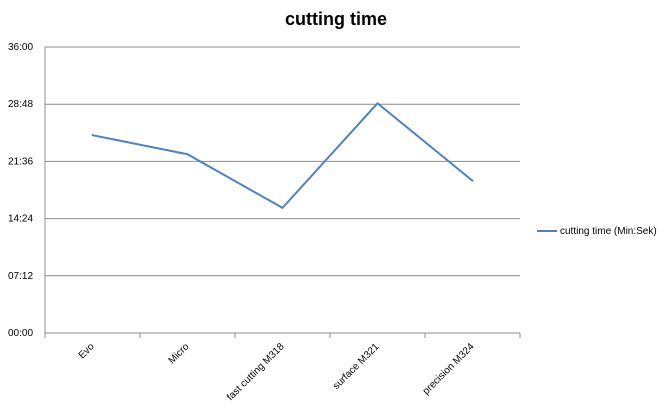 Image resolution: width=666 pixels, height=419 pixels. What do you see at coordinates (608, 231) in the screenshot?
I see `legend-label: cutting time (Min:Sek)` at bounding box center [608, 231].